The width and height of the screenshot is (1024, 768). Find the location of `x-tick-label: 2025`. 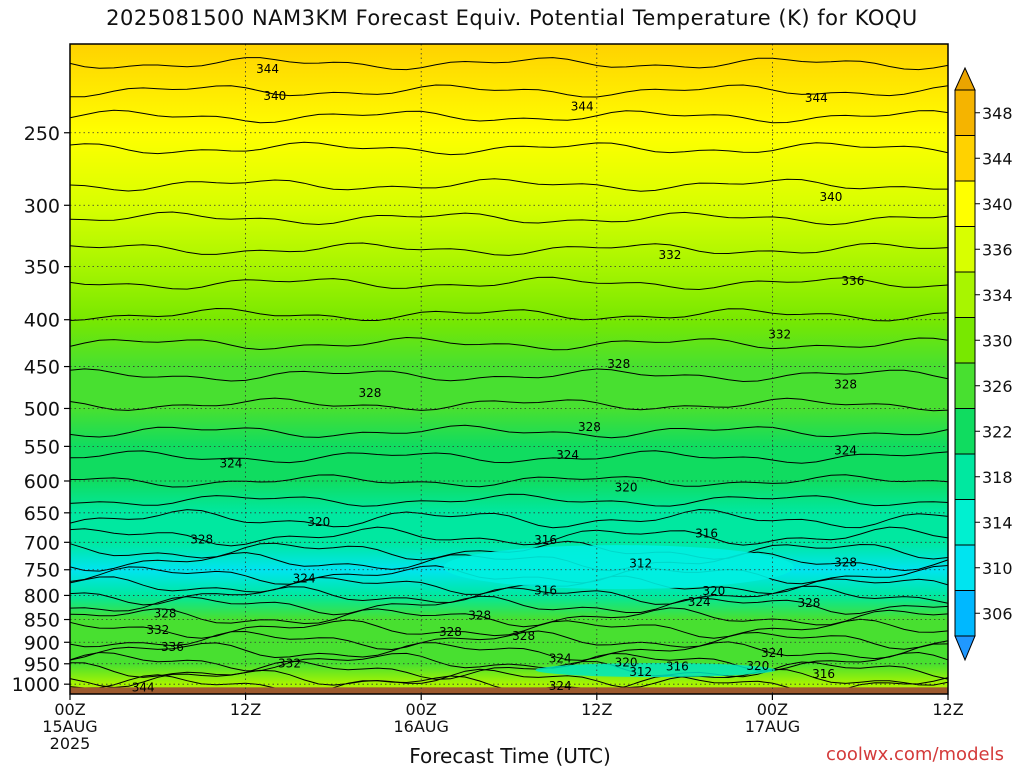

x-tick-label: 2025 is located at coordinates (70, 743).